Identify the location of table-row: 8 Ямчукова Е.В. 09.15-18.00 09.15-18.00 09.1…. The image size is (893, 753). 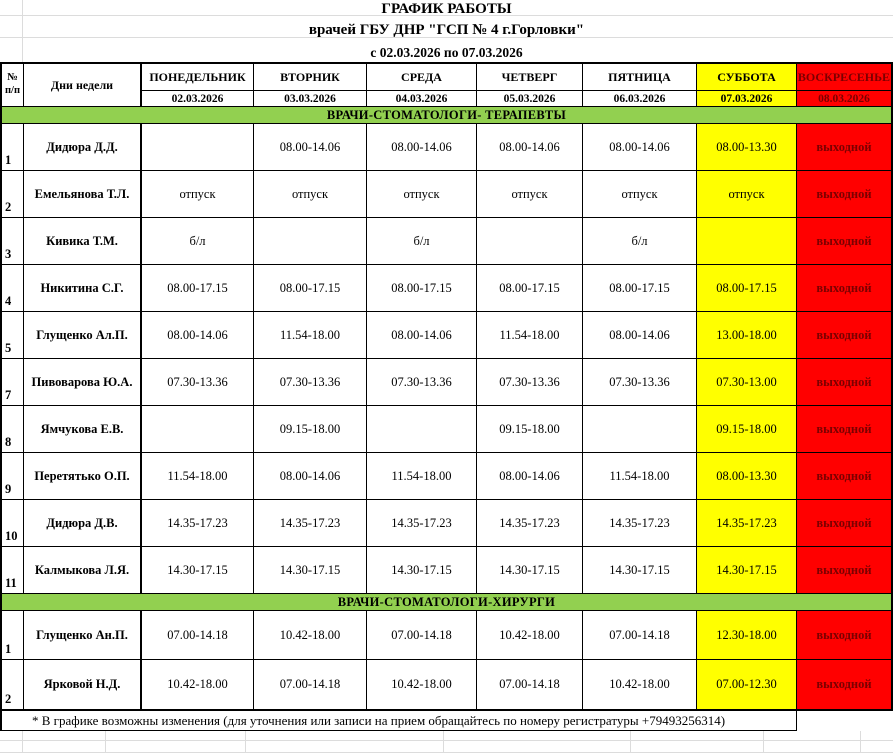
(446, 429).